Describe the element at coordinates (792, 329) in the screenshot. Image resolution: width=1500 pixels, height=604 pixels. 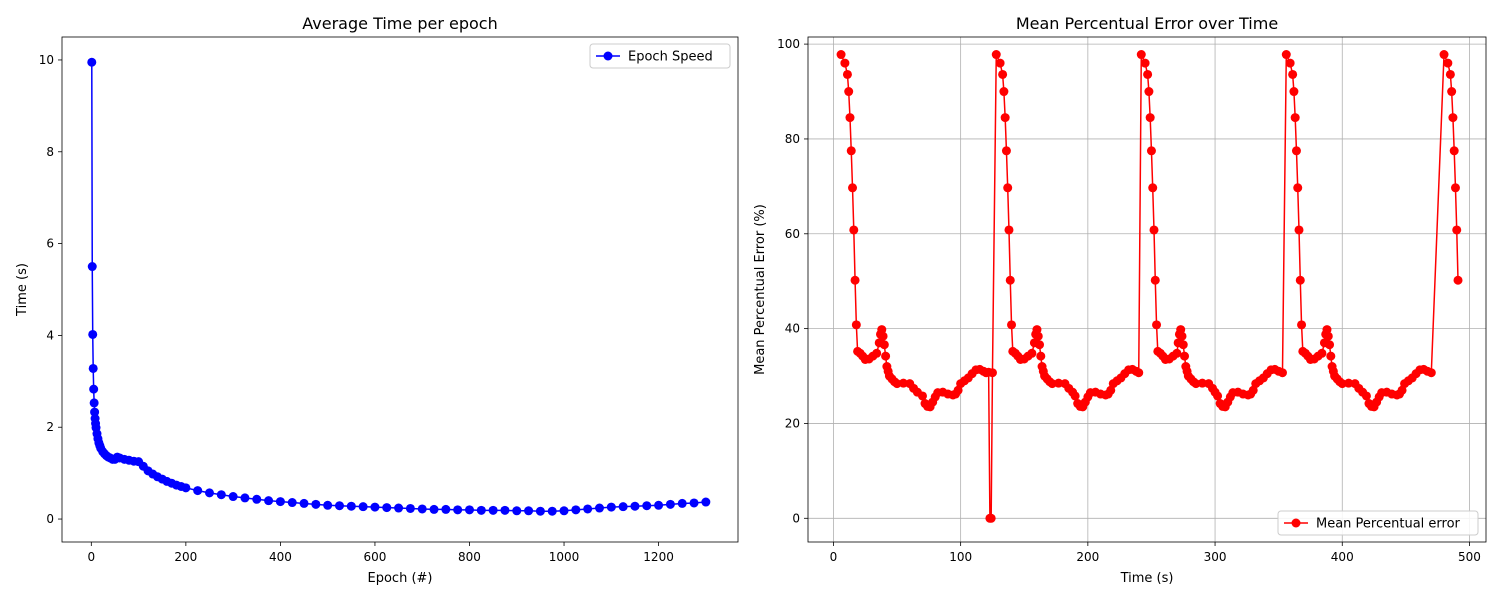
I see `y-tick-label: 40` at that location.